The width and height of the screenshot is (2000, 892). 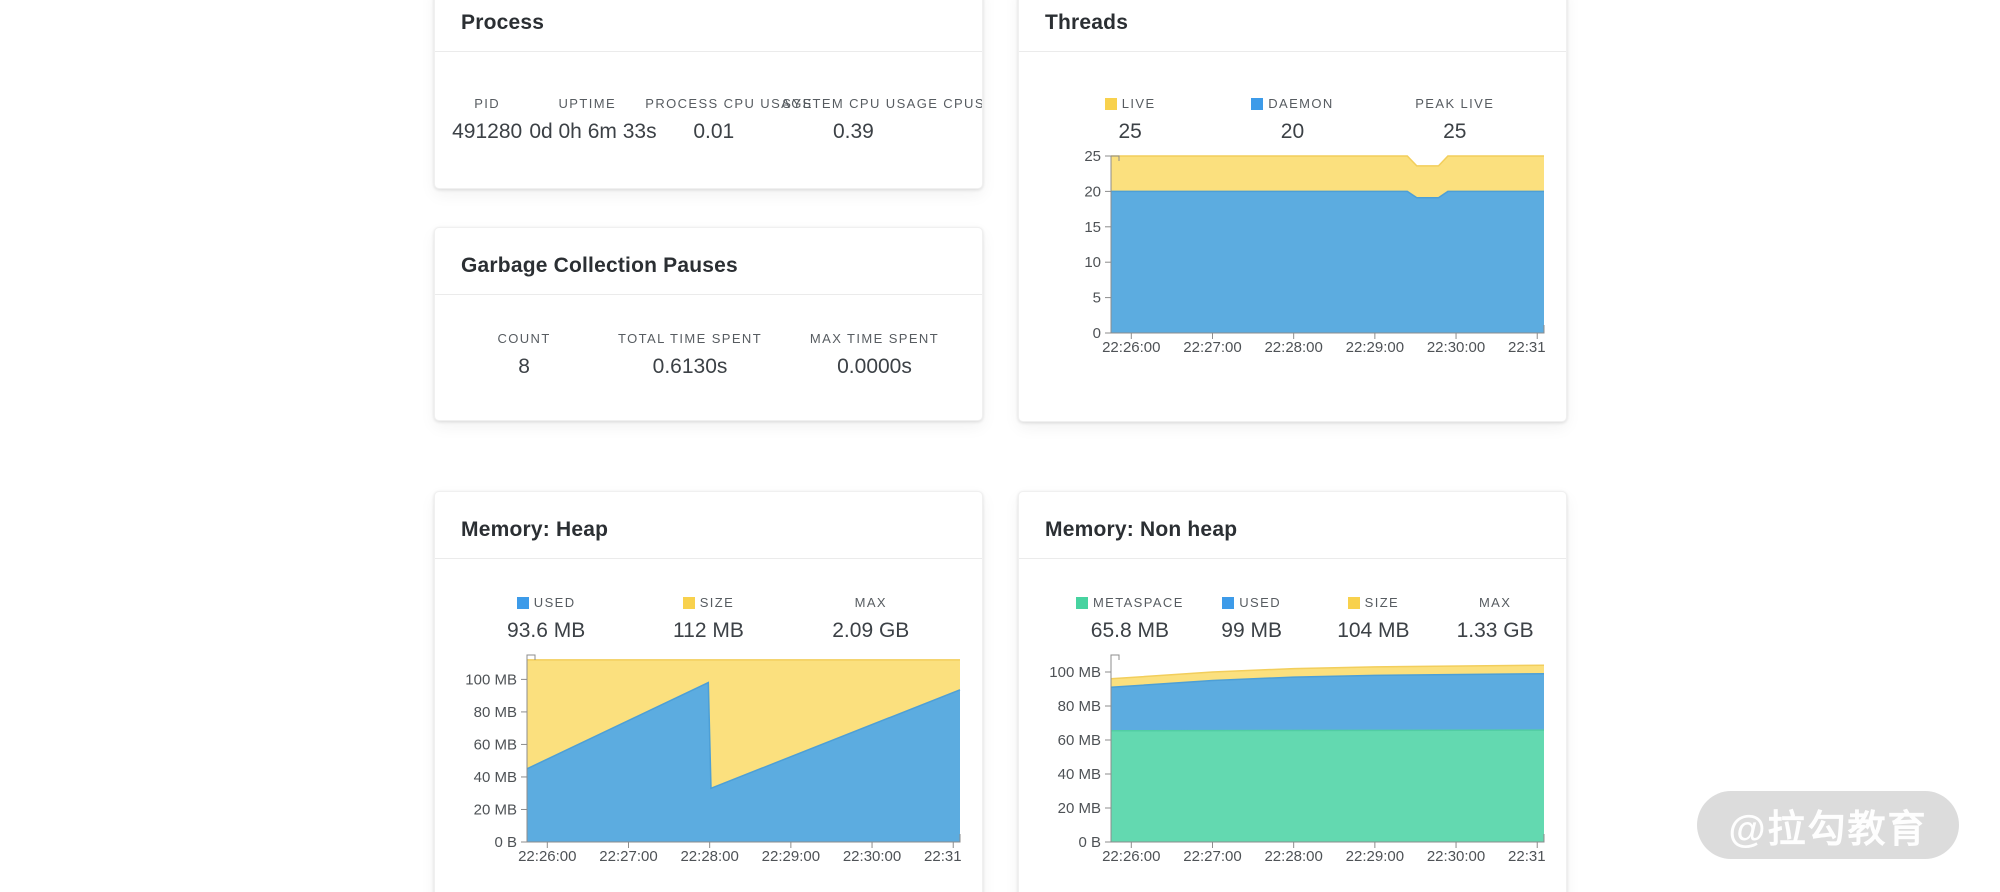 What do you see at coordinates (554, 602) in the screenshot?
I see `stat-heap-used-label: USED` at bounding box center [554, 602].